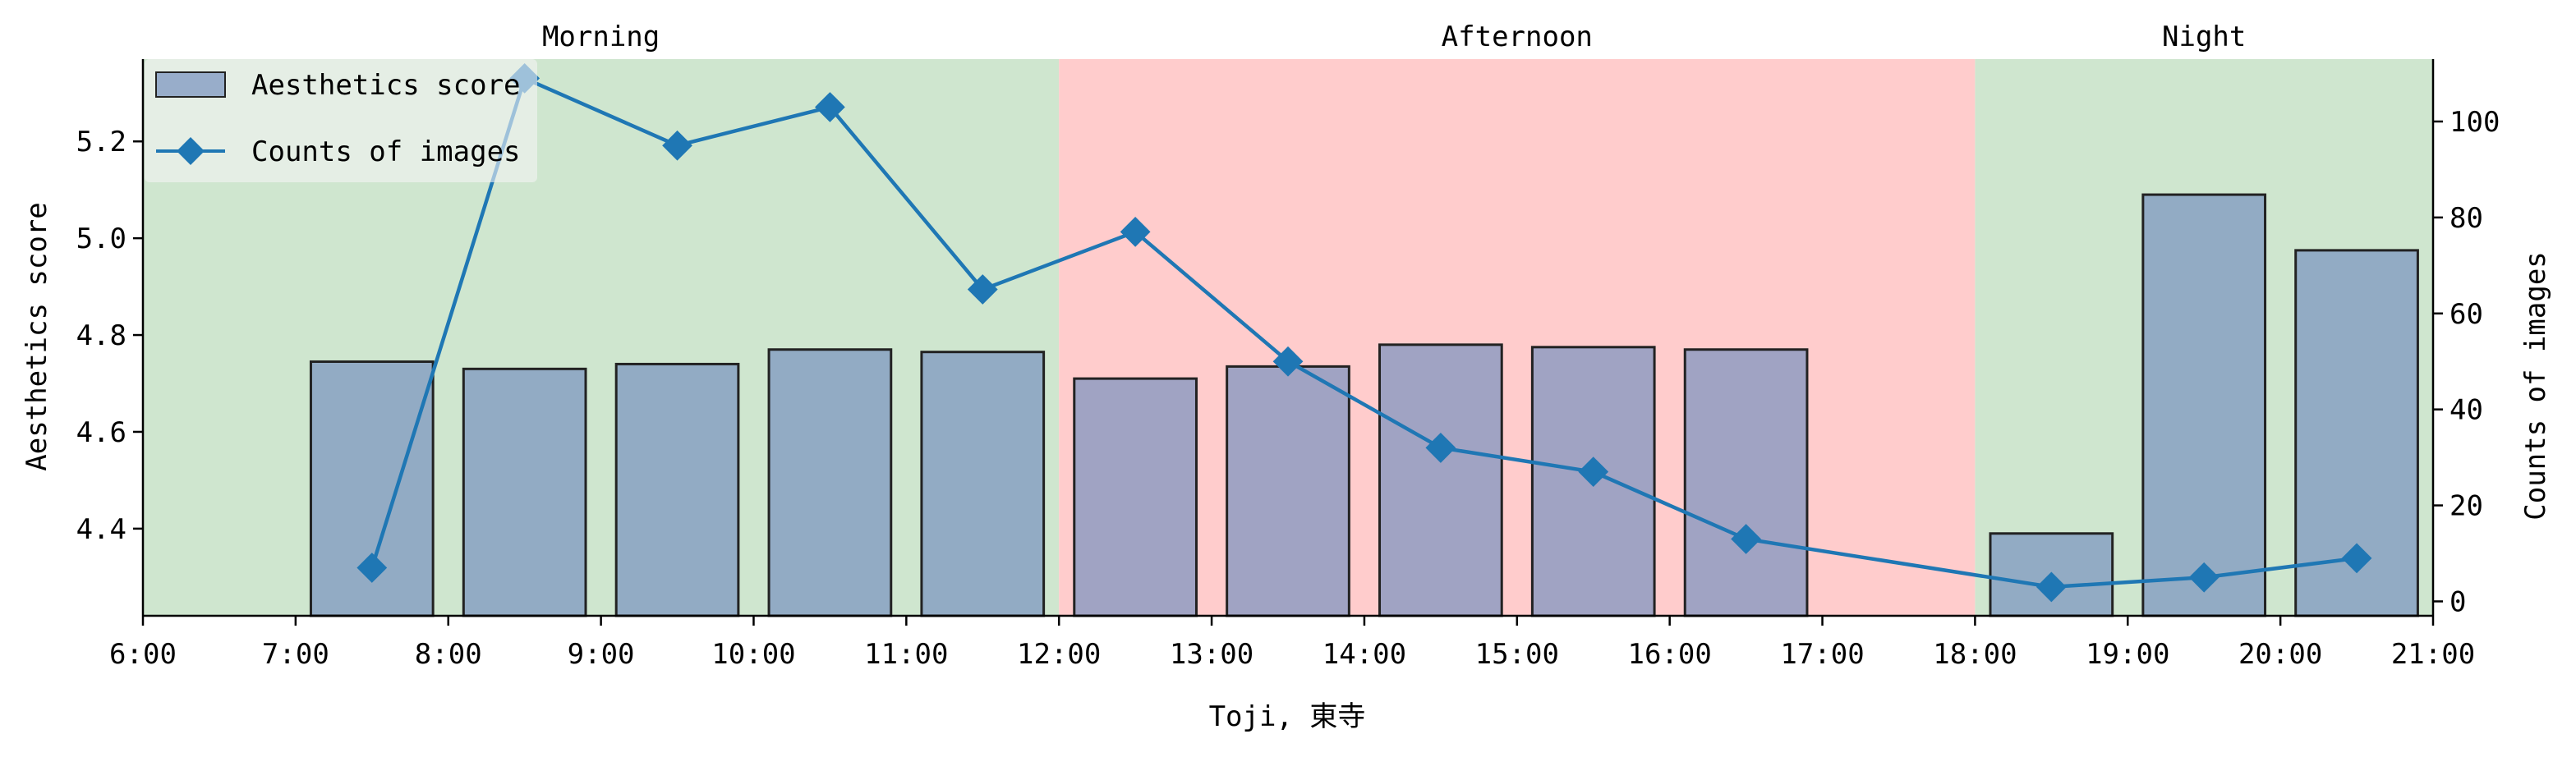 Image resolution: width=2576 pixels, height=757 pixels. What do you see at coordinates (2433, 654) in the screenshot?
I see `x-tick-label-15: 21:00` at bounding box center [2433, 654].